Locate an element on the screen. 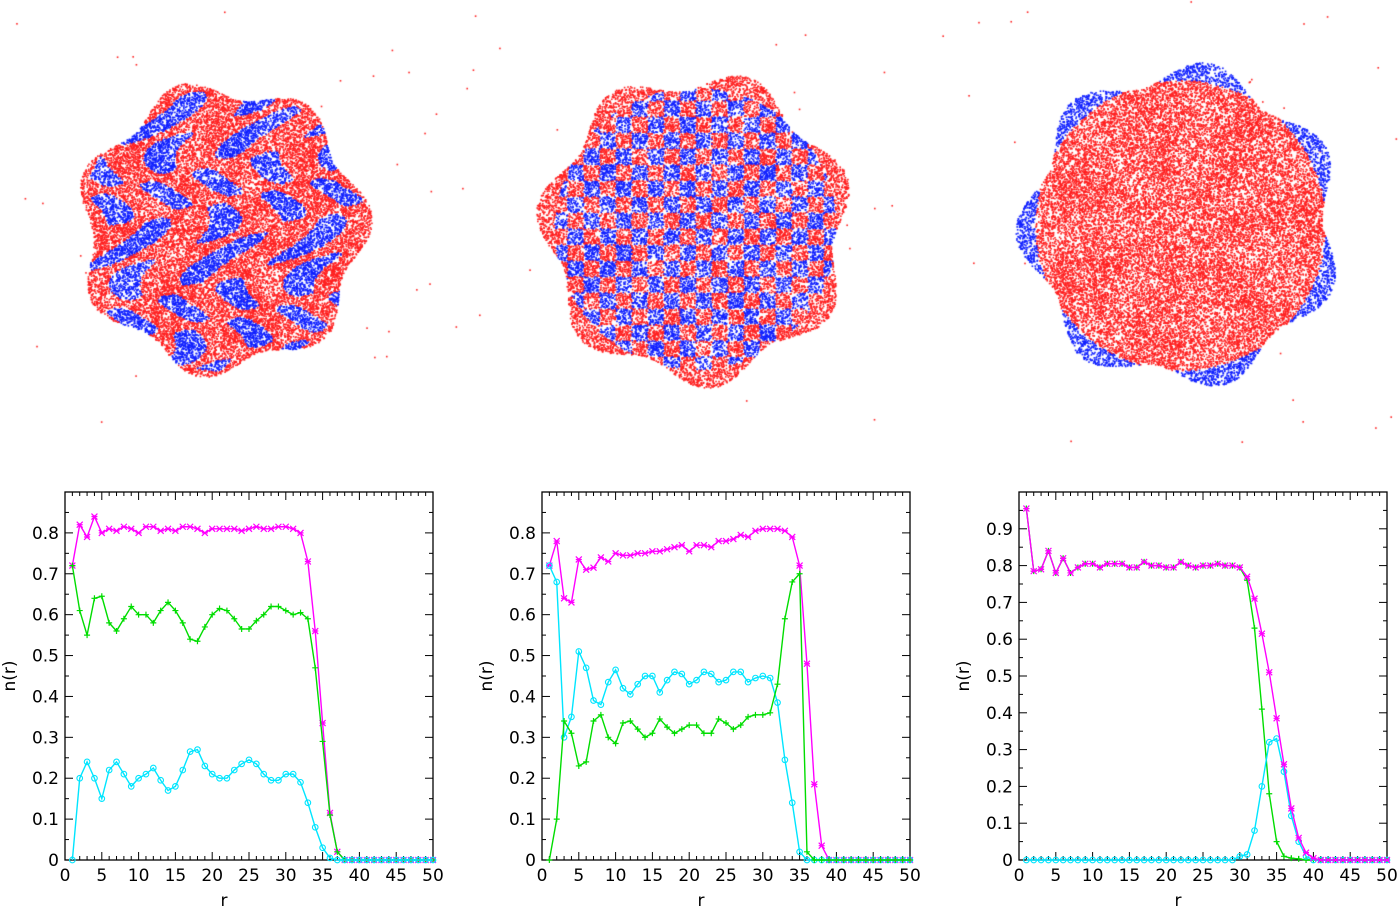  x-axis-label: r is located at coordinates (701, 899).